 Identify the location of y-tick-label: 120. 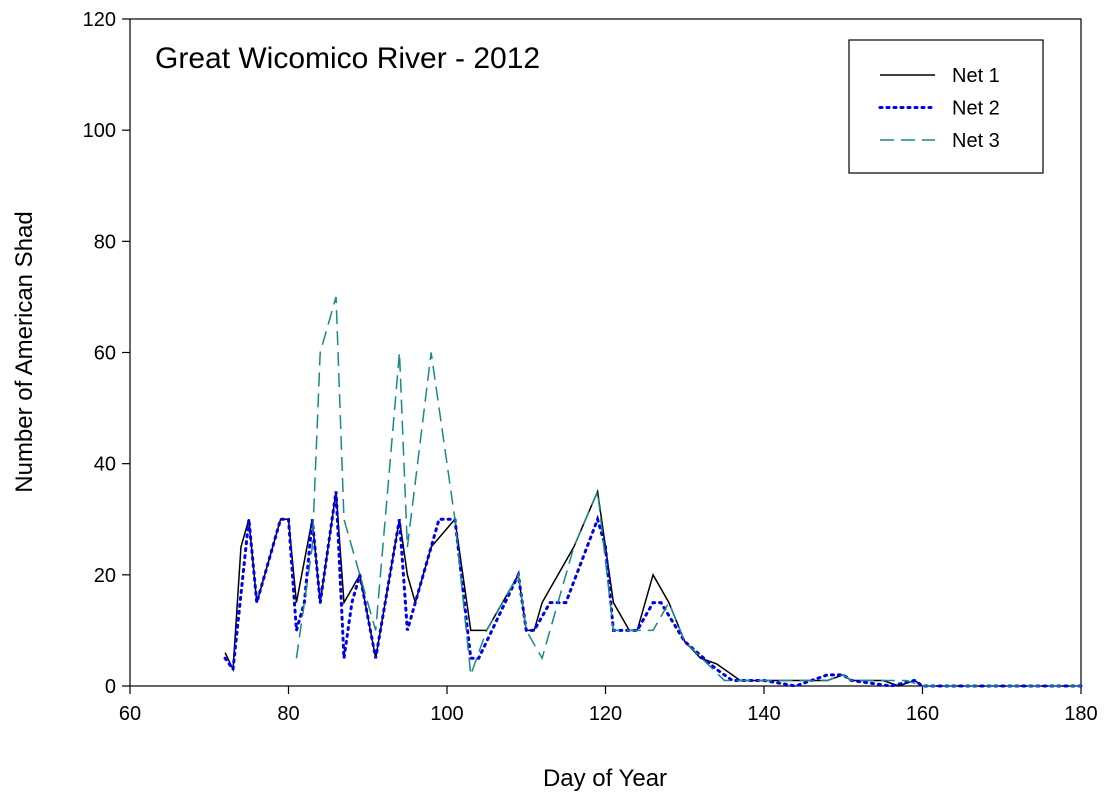
(99, 20).